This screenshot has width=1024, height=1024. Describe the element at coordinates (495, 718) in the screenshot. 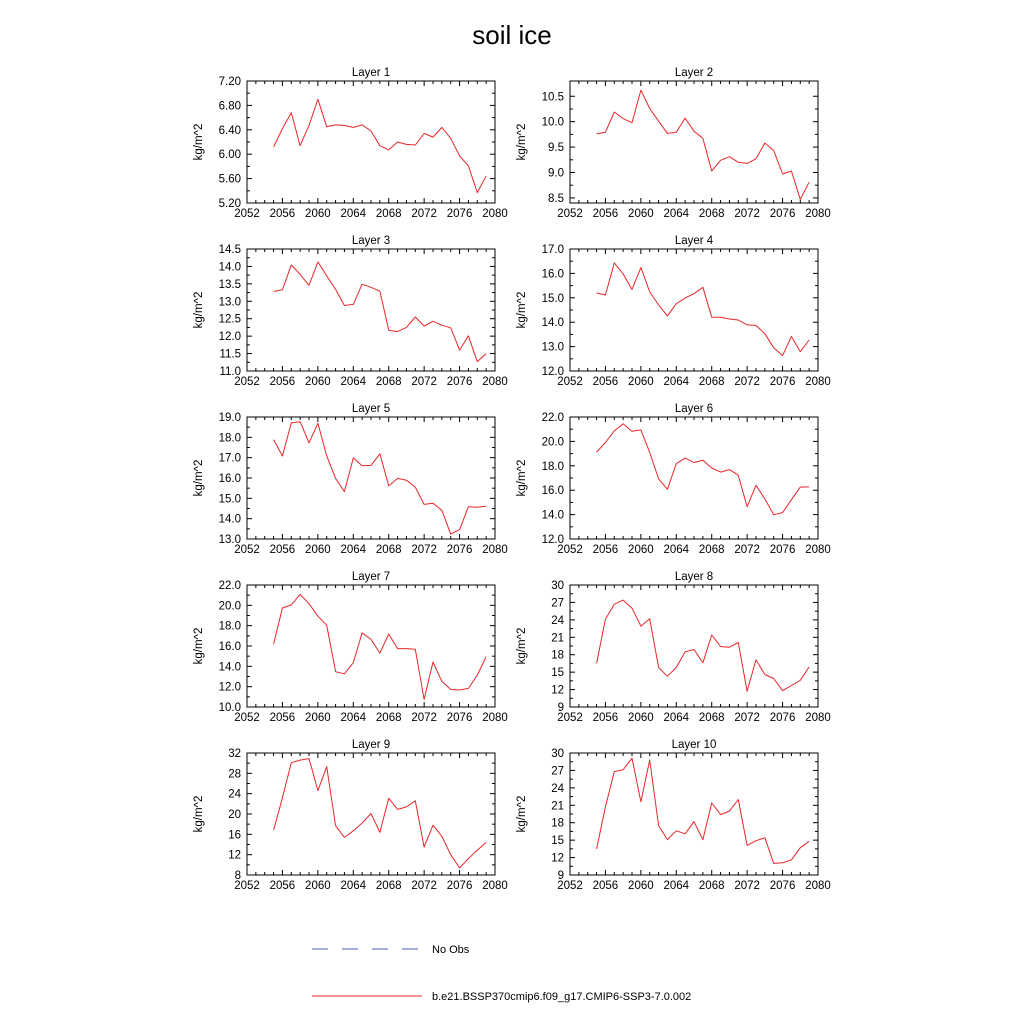

I see `x-tick-label-layer-7: 2080` at that location.